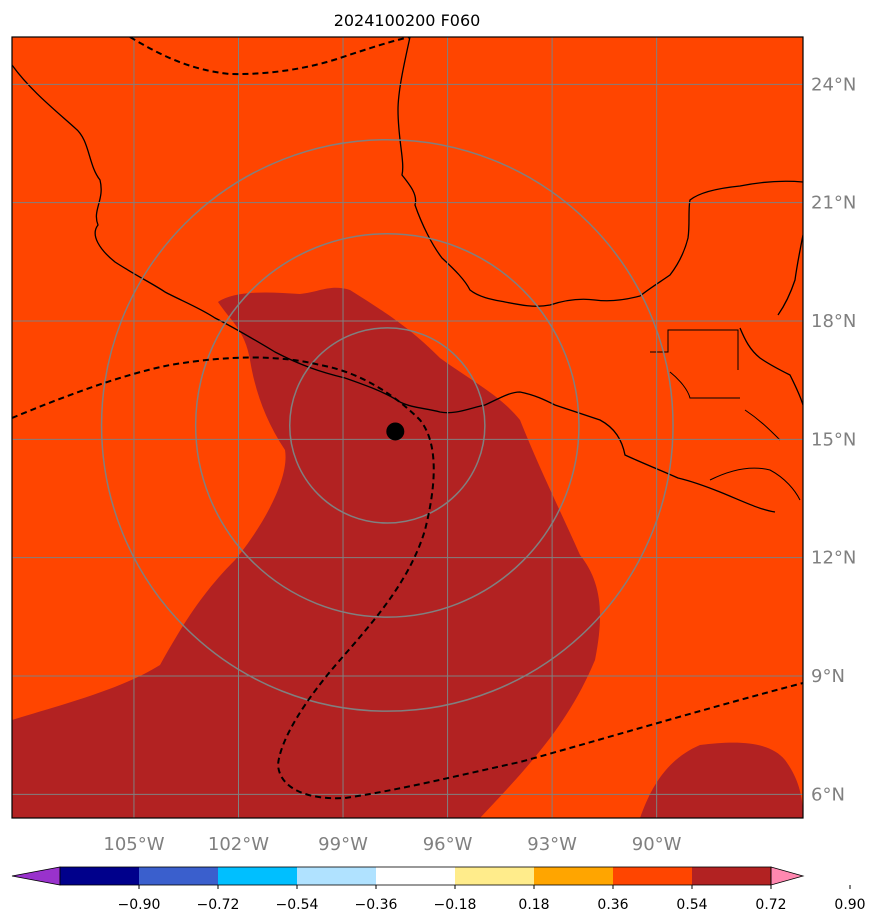  What do you see at coordinates (725, 415) in the screenshot?
I see `country-borders` at bounding box center [725, 415].